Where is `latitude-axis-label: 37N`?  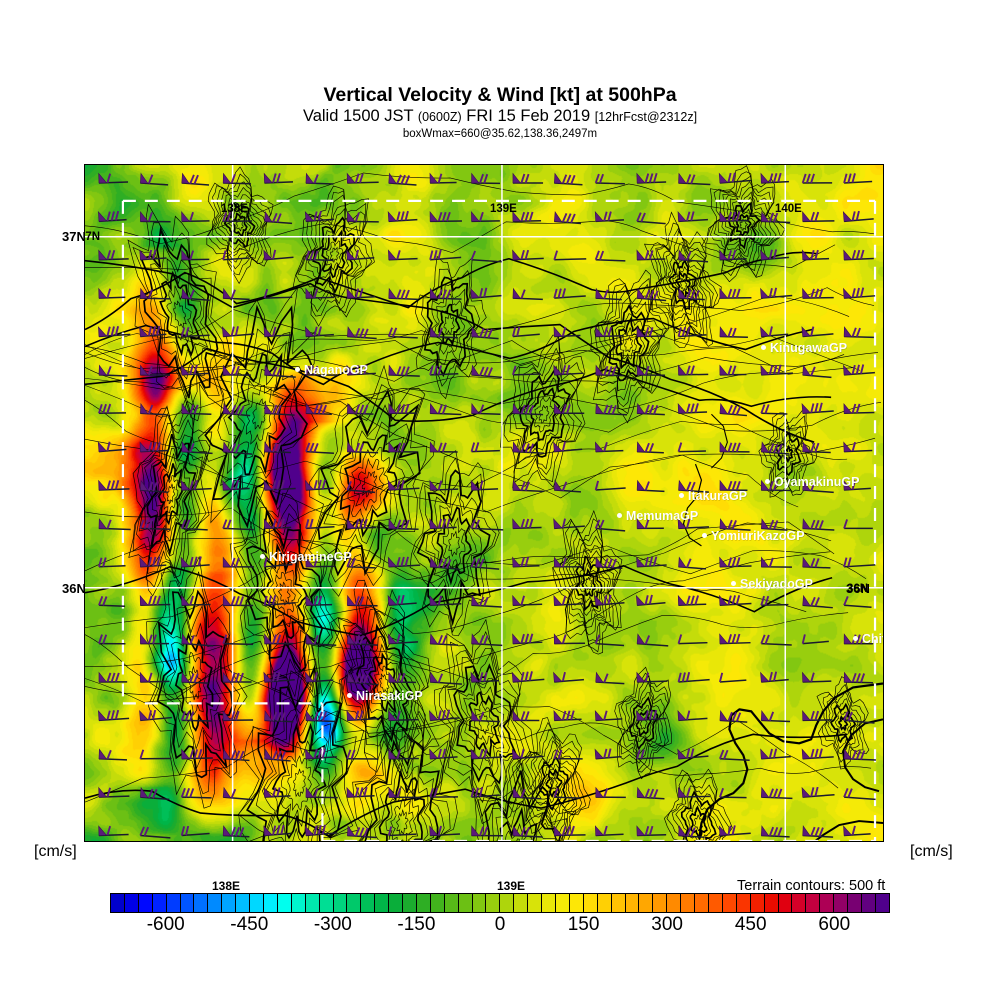 latitude-axis-label: 37N is located at coordinates (74, 236).